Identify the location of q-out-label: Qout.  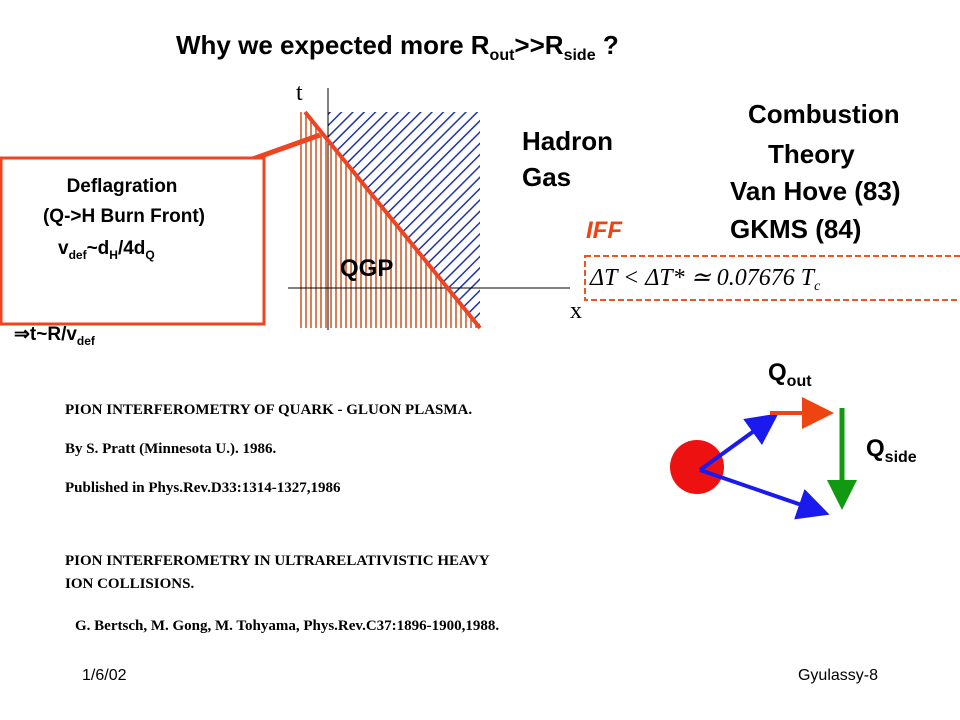
(790, 374).